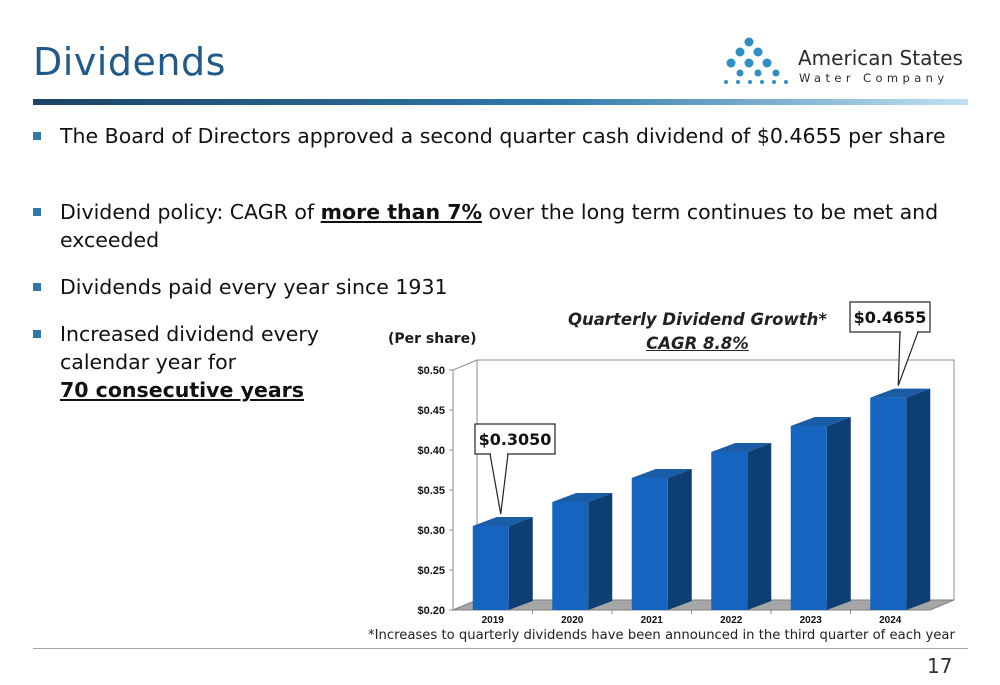  What do you see at coordinates (652, 620) in the screenshot?
I see `x-tick-label: 2021` at bounding box center [652, 620].